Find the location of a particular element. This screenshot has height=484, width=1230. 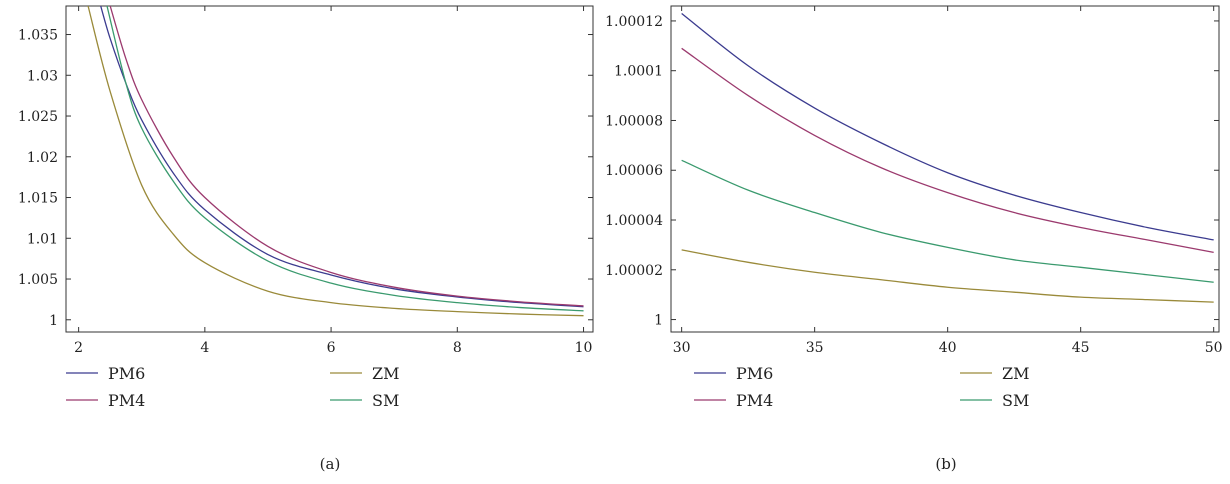

y-tick-label: 1.025 is located at coordinates (38, 117).